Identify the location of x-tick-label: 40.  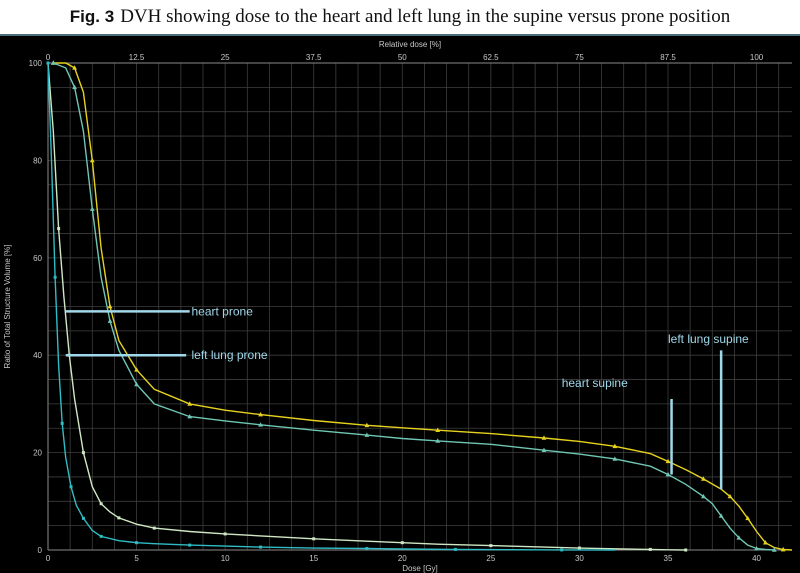
(756, 558).